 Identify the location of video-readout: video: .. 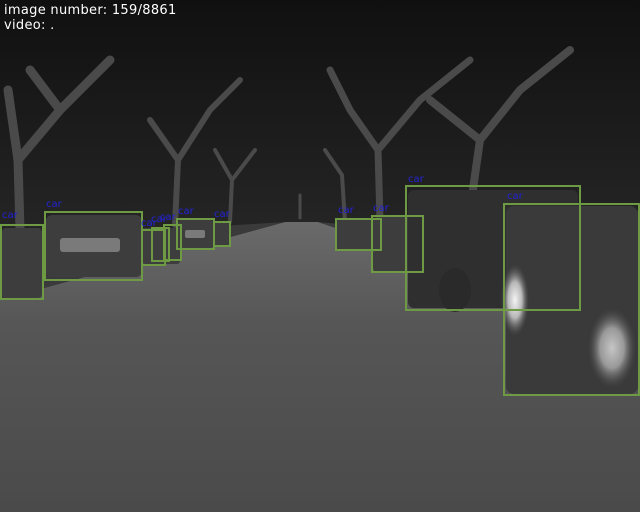
(29, 26).